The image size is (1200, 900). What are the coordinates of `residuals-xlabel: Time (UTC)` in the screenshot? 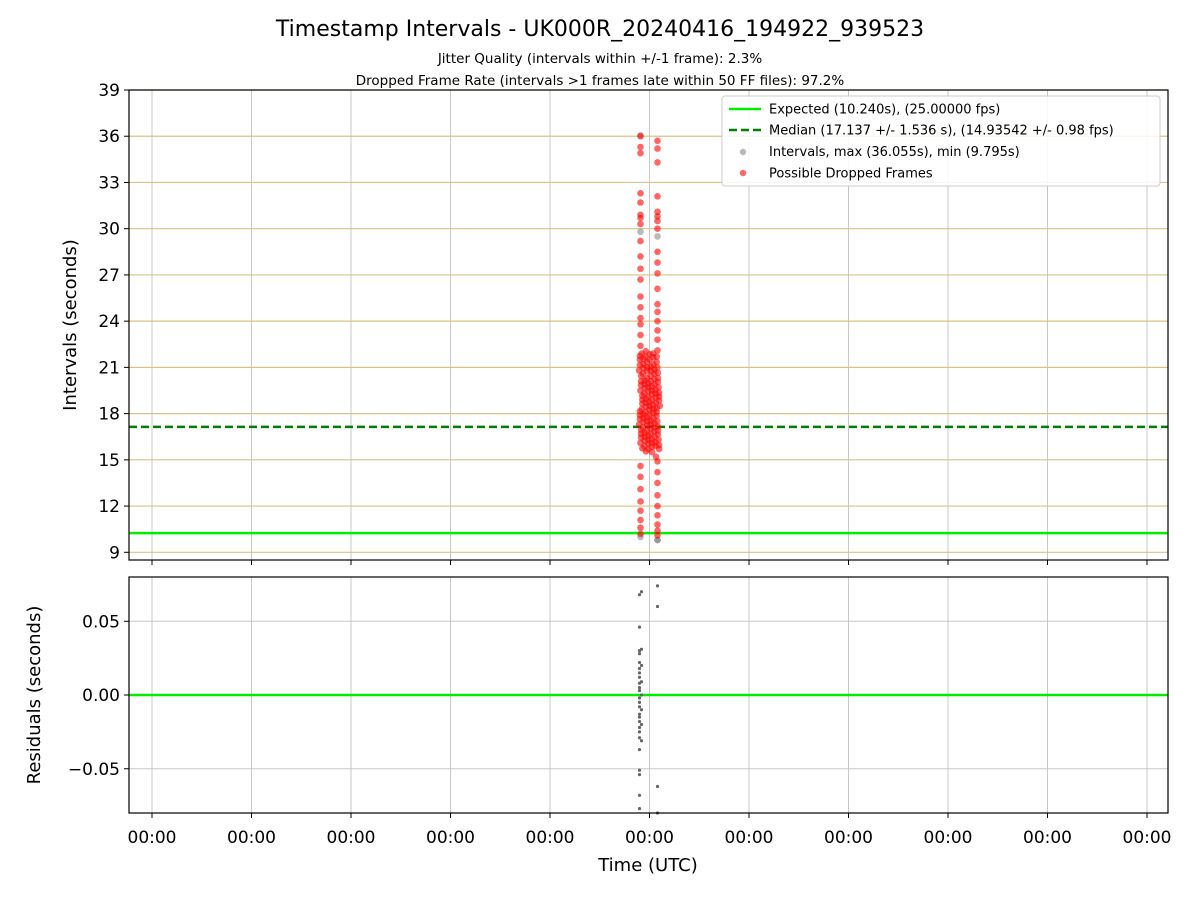 It's located at (647, 865).